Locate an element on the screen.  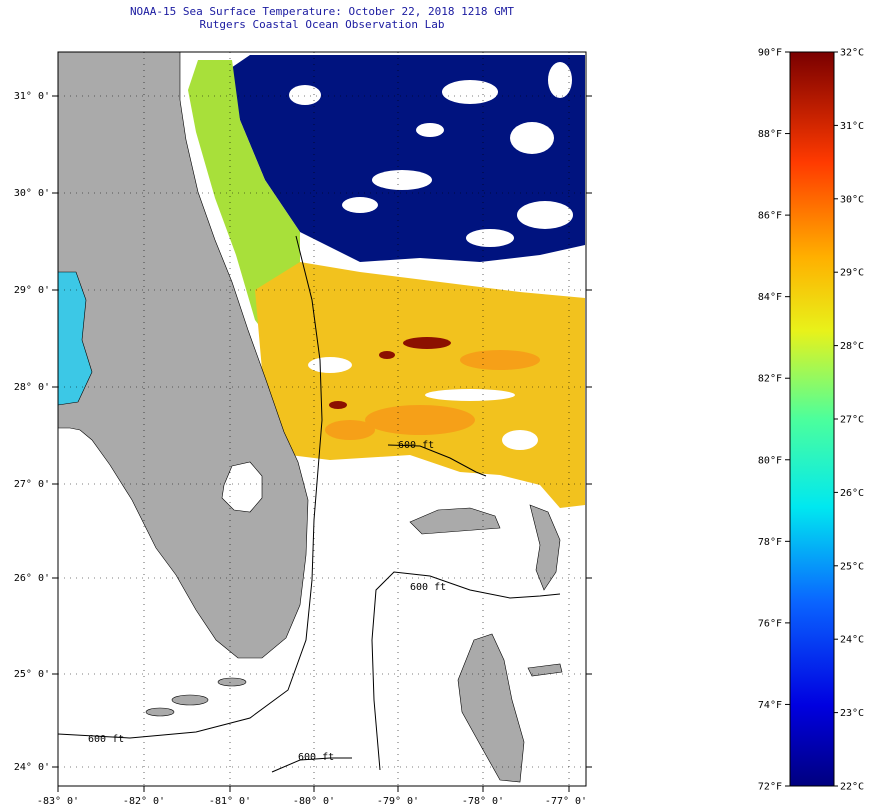
colorbar-label-c: 29°C is located at coordinates (852, 273).